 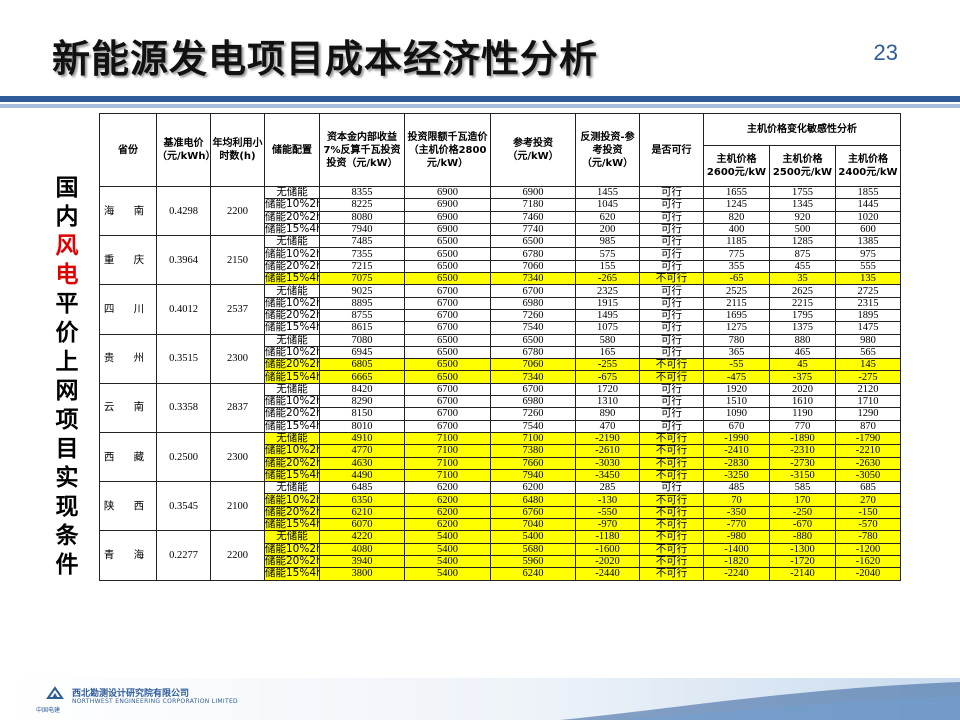 What do you see at coordinates (533, 205) in the screenshot?
I see `value-cell: 7180` at bounding box center [533, 205].